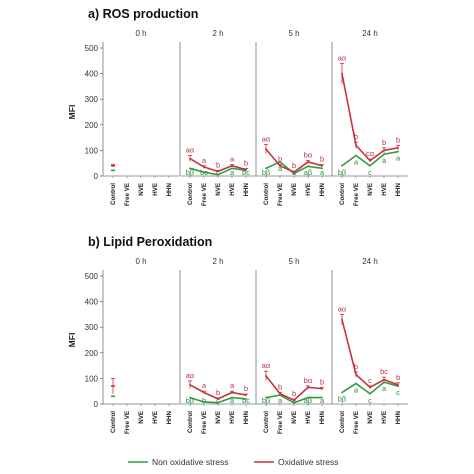 The image size is (474, 474). I want to click on data-label: c, so click(398, 392).